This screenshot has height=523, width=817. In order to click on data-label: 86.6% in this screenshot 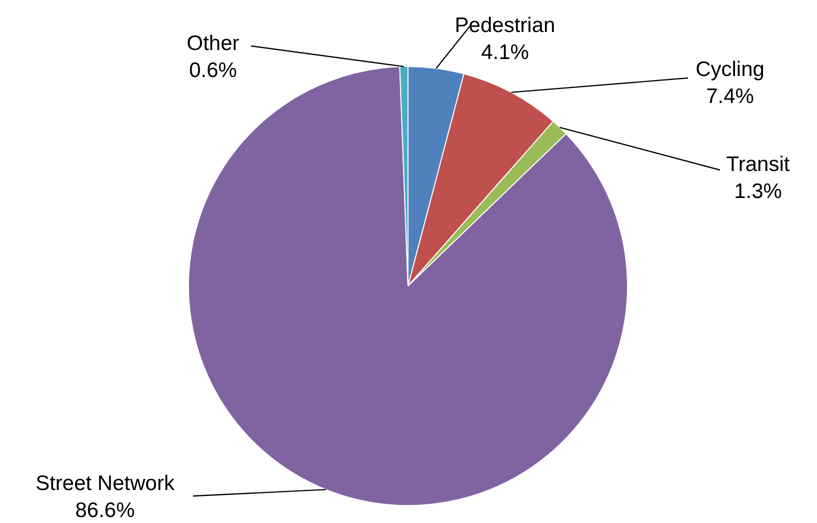, I will do `click(105, 510)`.